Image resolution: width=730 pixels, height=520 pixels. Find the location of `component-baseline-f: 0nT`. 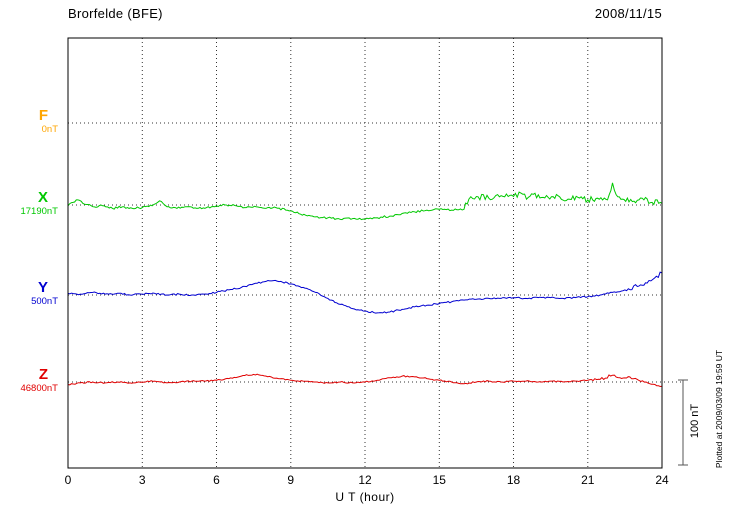

component-baseline-f: 0nT is located at coordinates (49, 129).